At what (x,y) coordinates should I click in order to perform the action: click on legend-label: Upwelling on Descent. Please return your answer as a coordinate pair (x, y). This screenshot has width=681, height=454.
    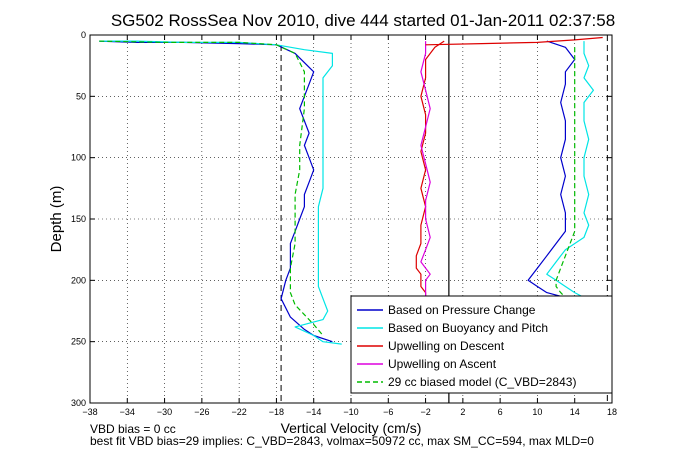
    Looking at the image, I should click on (446, 346).